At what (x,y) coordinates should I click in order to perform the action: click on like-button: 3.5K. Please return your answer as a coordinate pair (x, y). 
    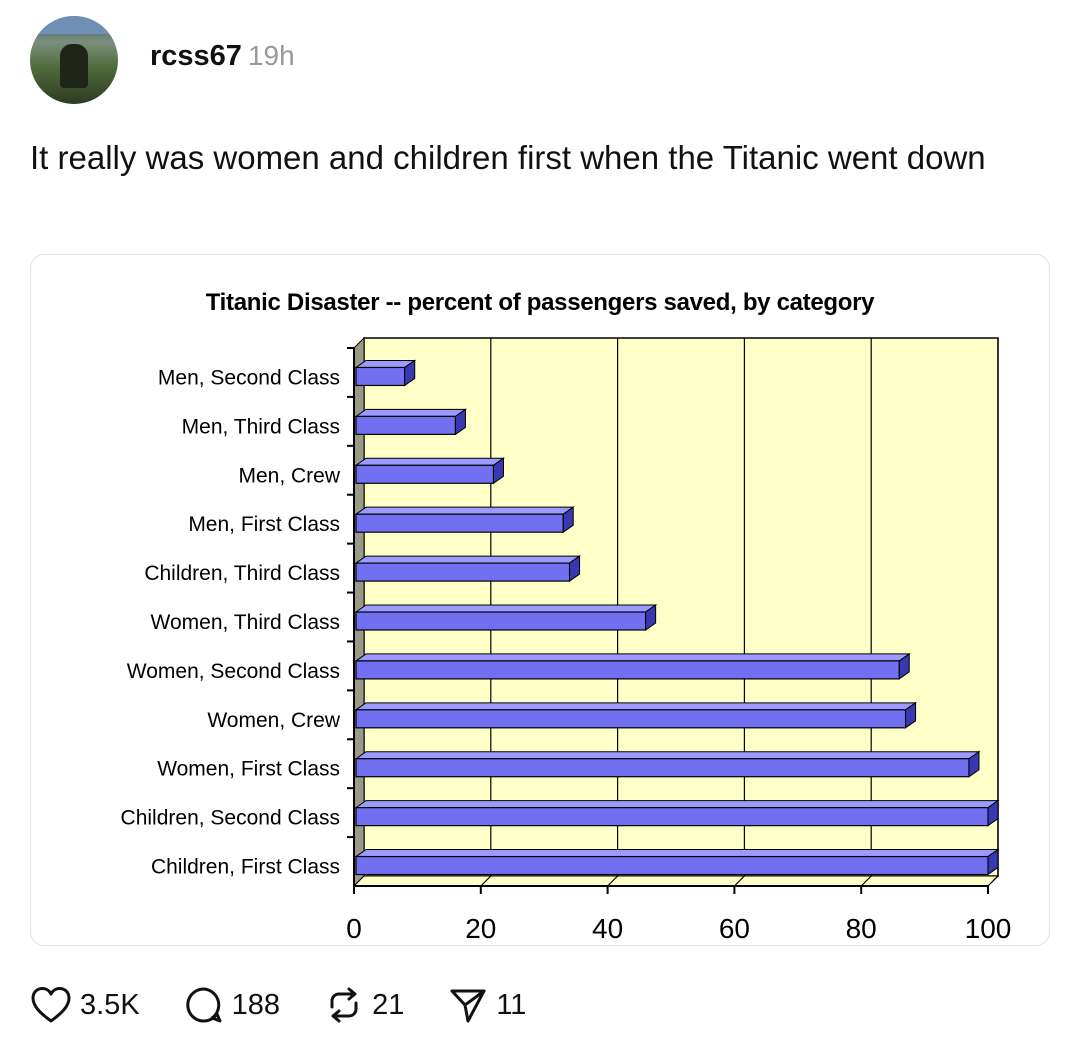
    Looking at the image, I should click on (85, 1005).